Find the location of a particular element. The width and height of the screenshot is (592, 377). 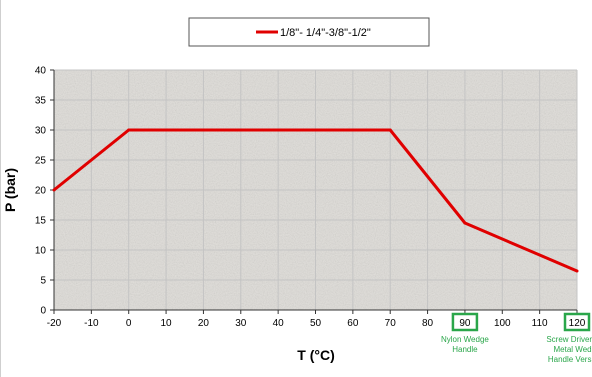

x-tick-label: 30 is located at coordinates (241, 323).